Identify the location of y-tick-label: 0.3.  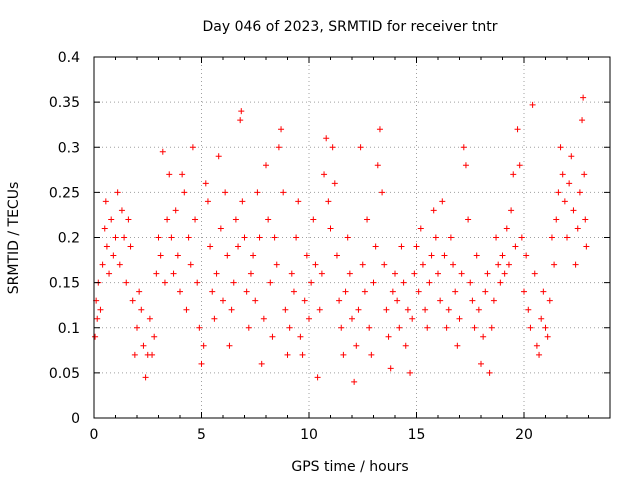
(69, 148).